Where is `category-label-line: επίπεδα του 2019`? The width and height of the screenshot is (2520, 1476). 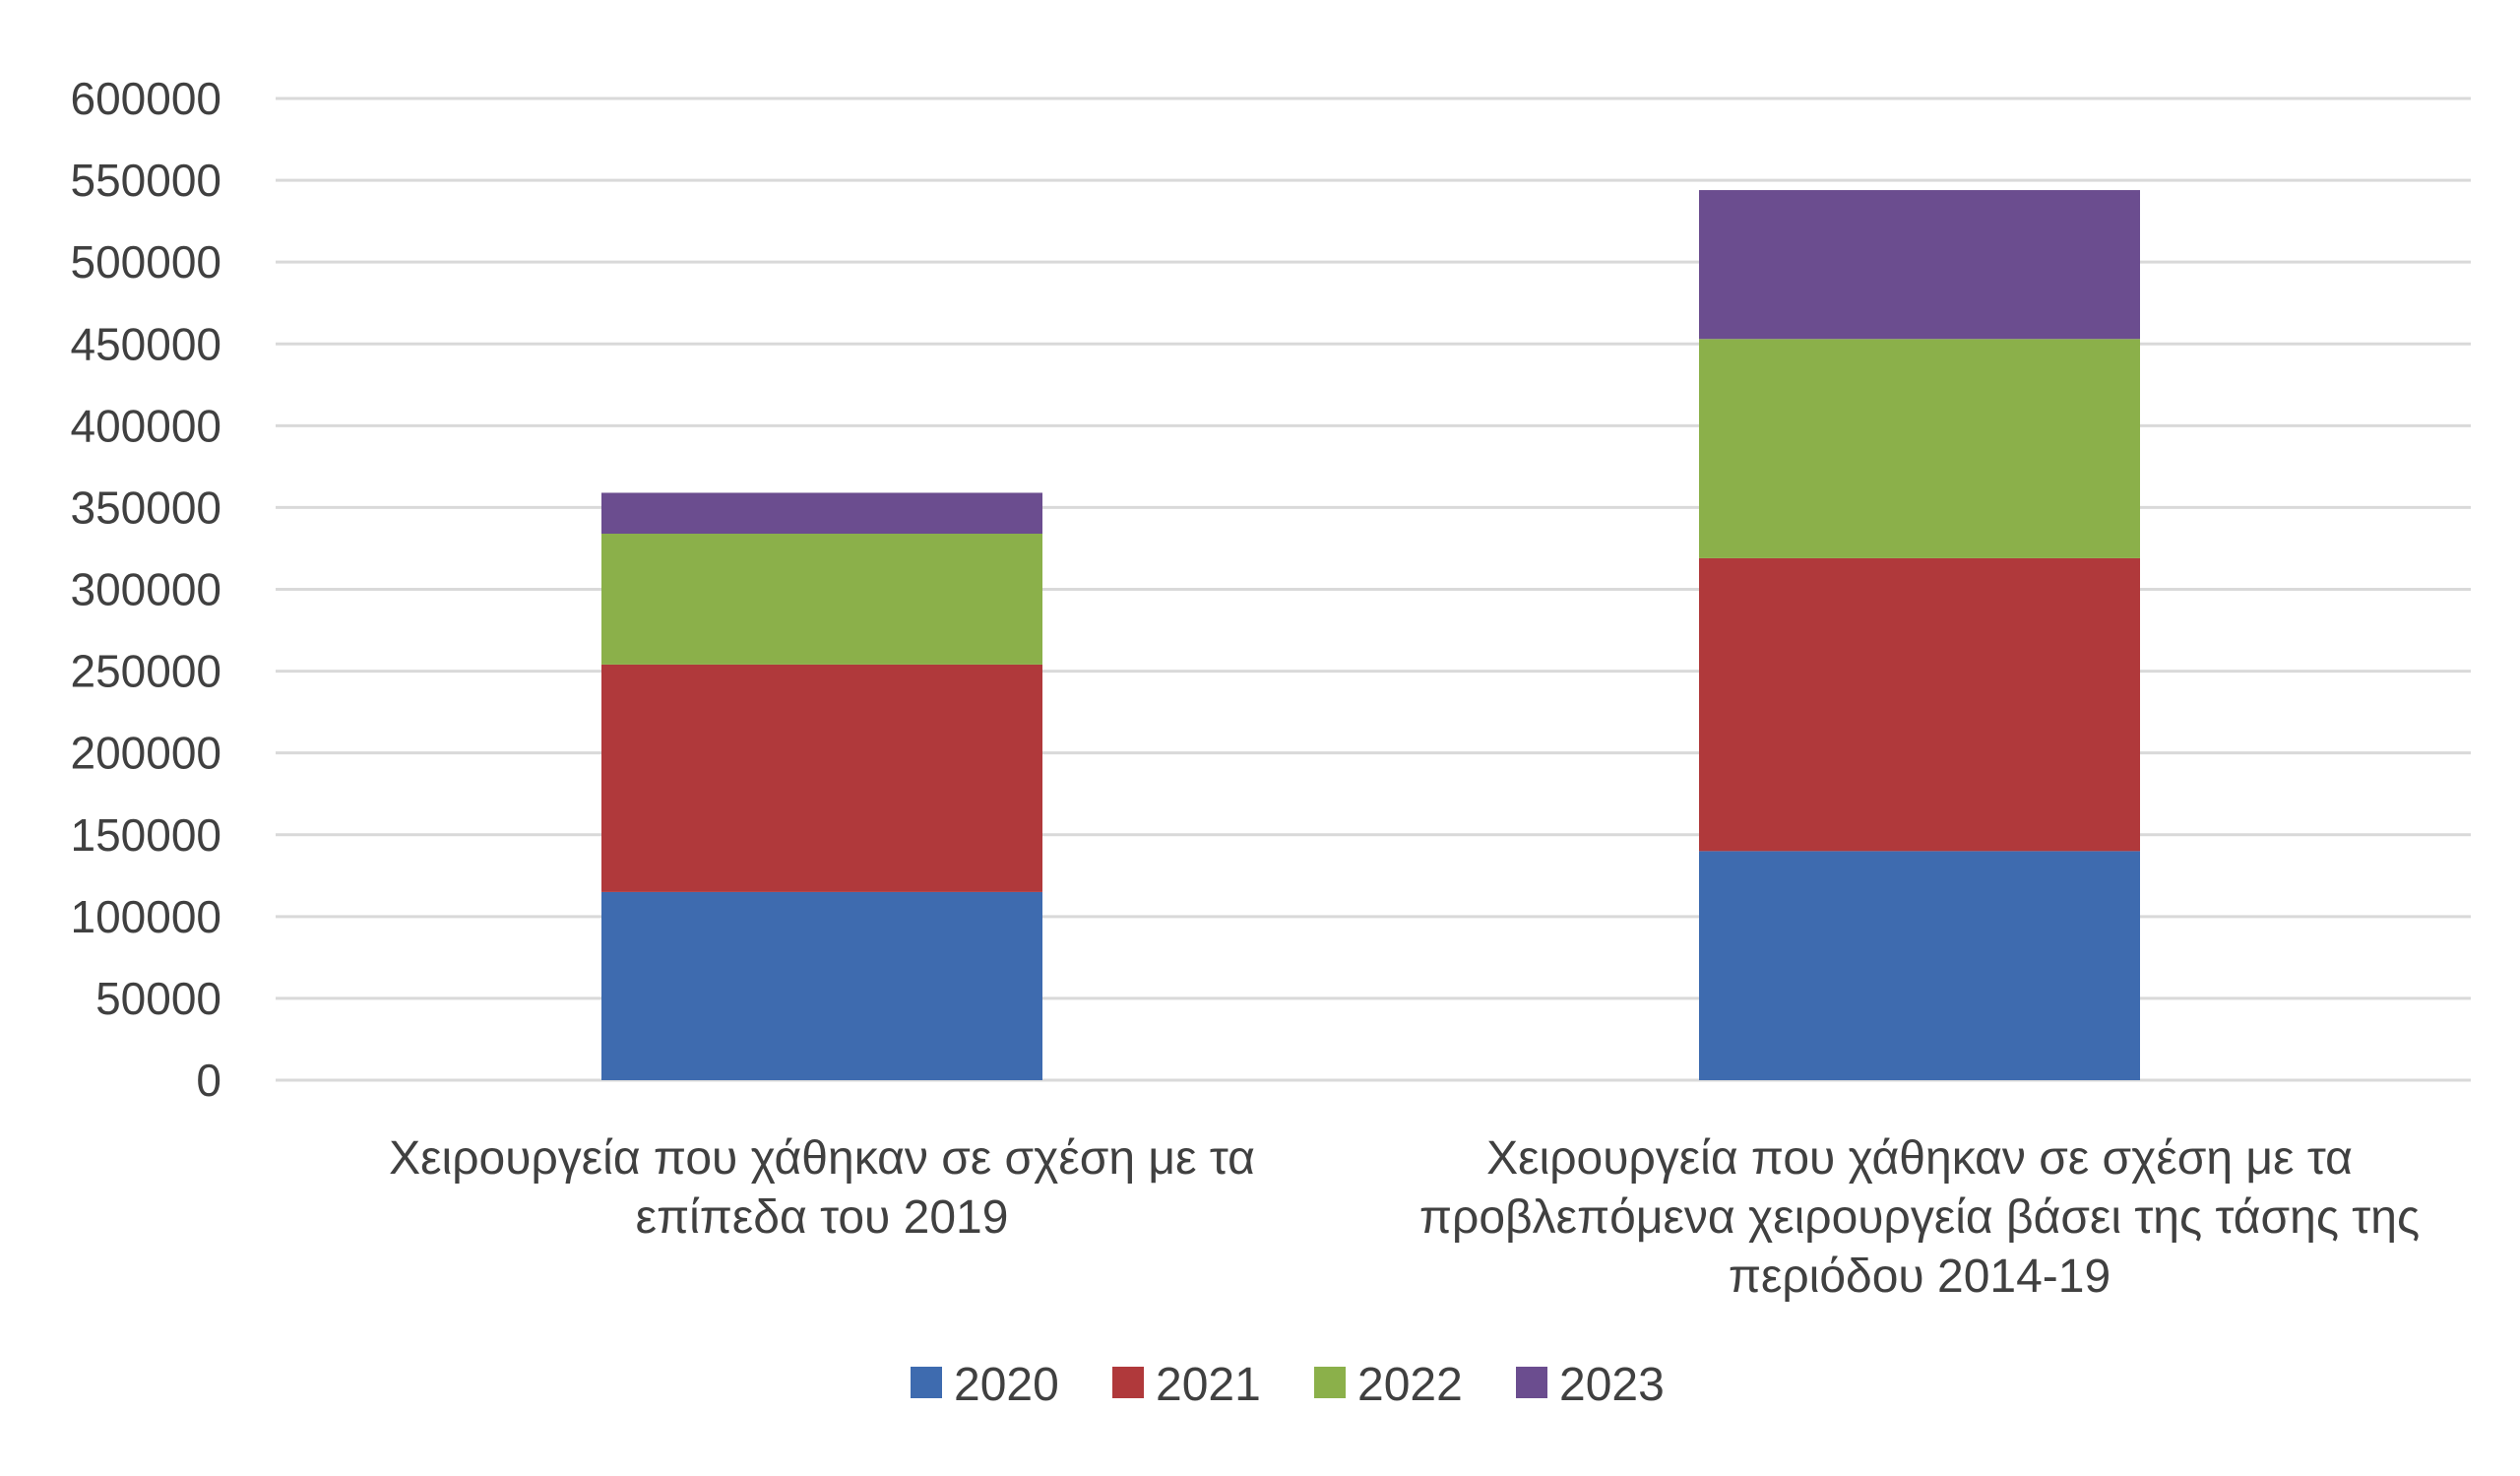
category-label-line: επίπεδα του 2019 is located at coordinates (822, 1217).